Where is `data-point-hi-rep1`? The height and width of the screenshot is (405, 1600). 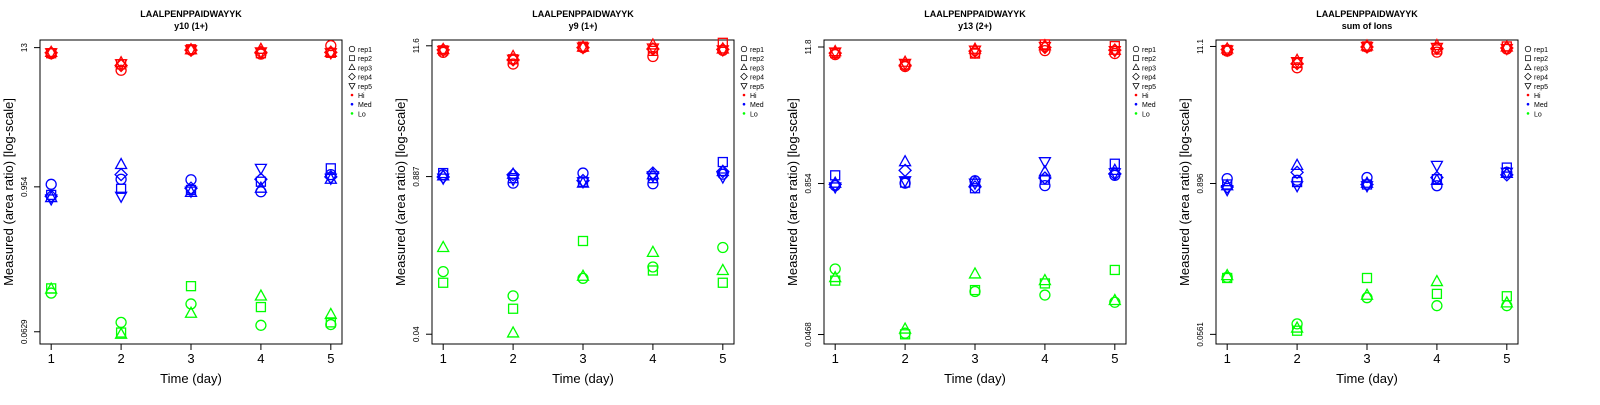 data-point-hi-rep1 is located at coordinates (1045, 50).